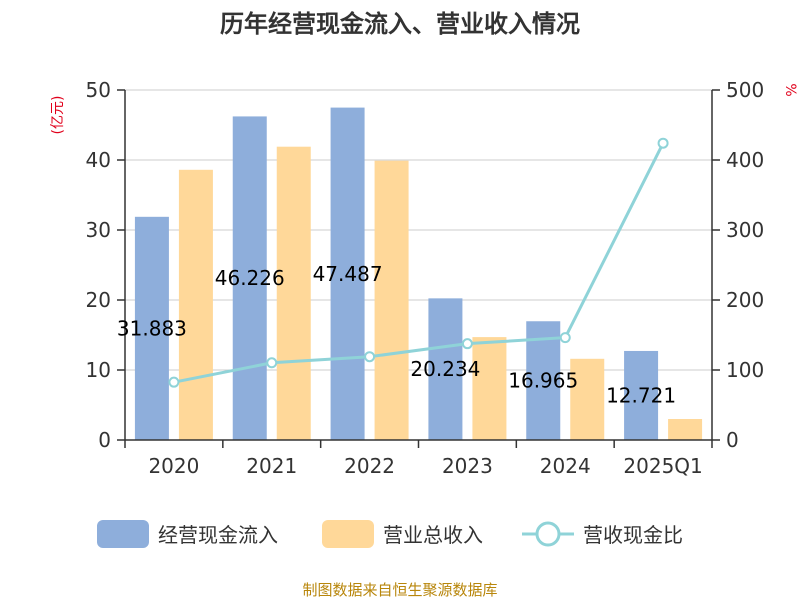 Image resolution: width=800 pixels, height=600 pixels. Describe the element at coordinates (195, 305) in the screenshot. I see `bar-total-revenue-2020` at that location.